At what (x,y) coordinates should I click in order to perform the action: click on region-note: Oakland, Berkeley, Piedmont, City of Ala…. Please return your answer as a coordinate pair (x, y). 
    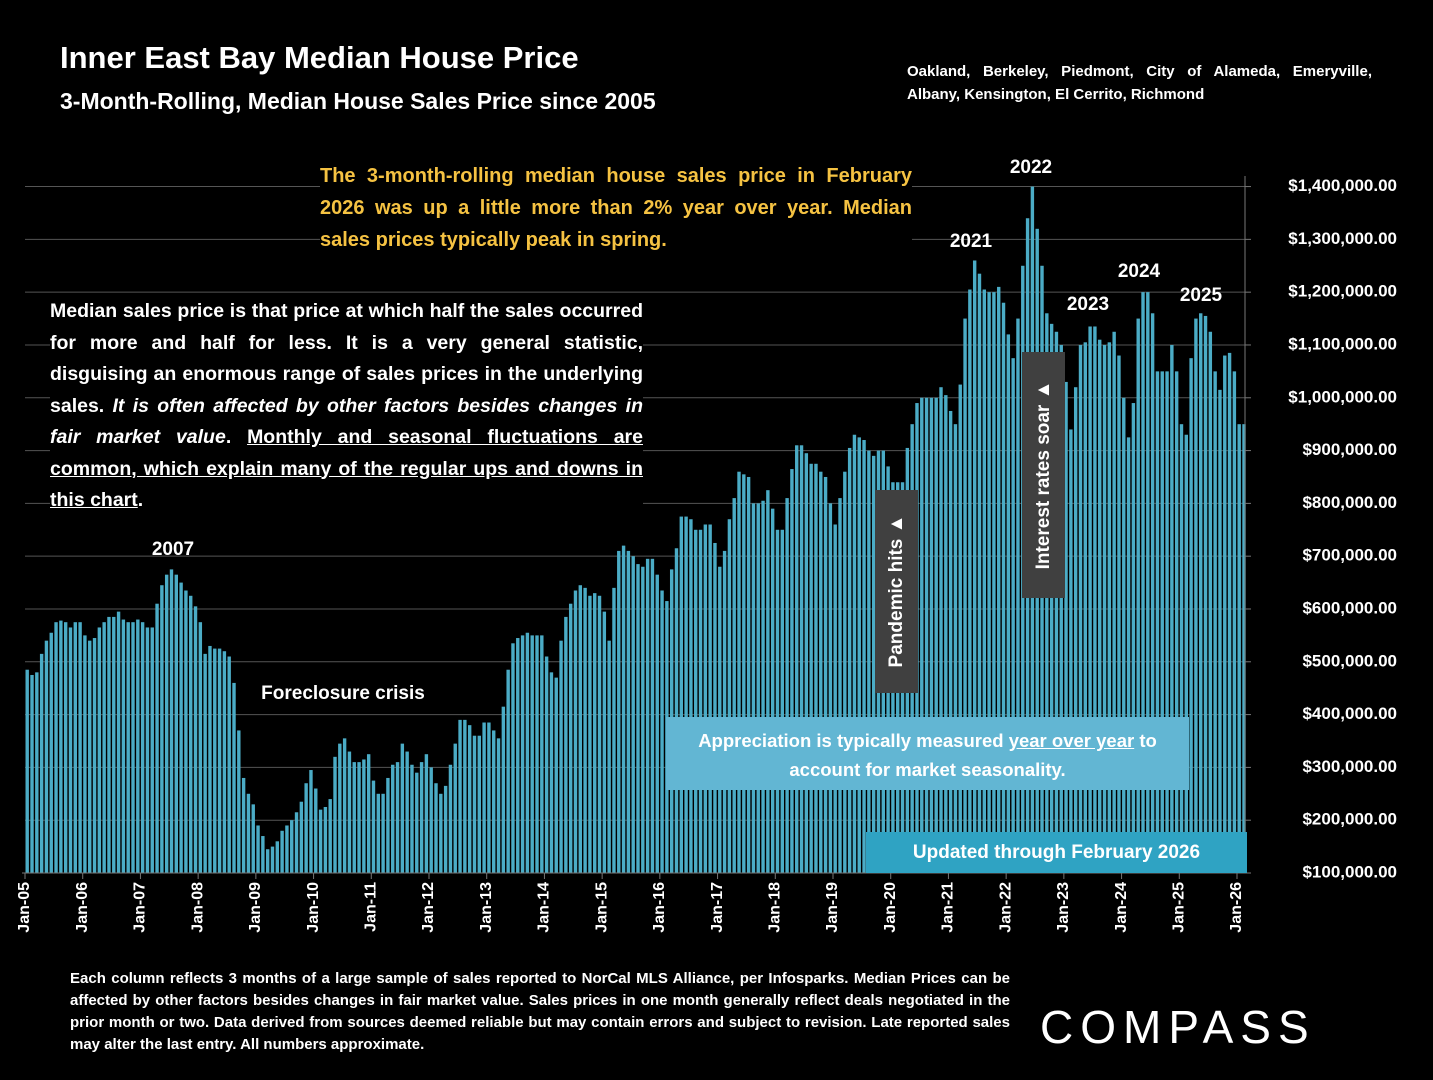
    Looking at the image, I should click on (1139, 83).